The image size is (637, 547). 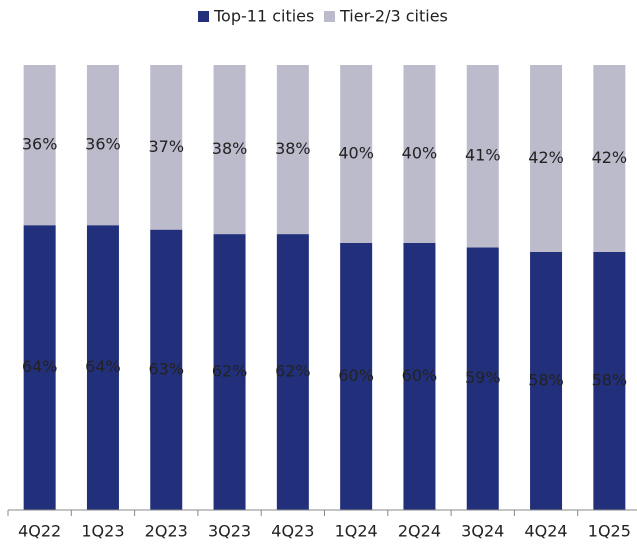 What do you see at coordinates (229, 531) in the screenshot?
I see `x-tick-label: 3Q23` at bounding box center [229, 531].